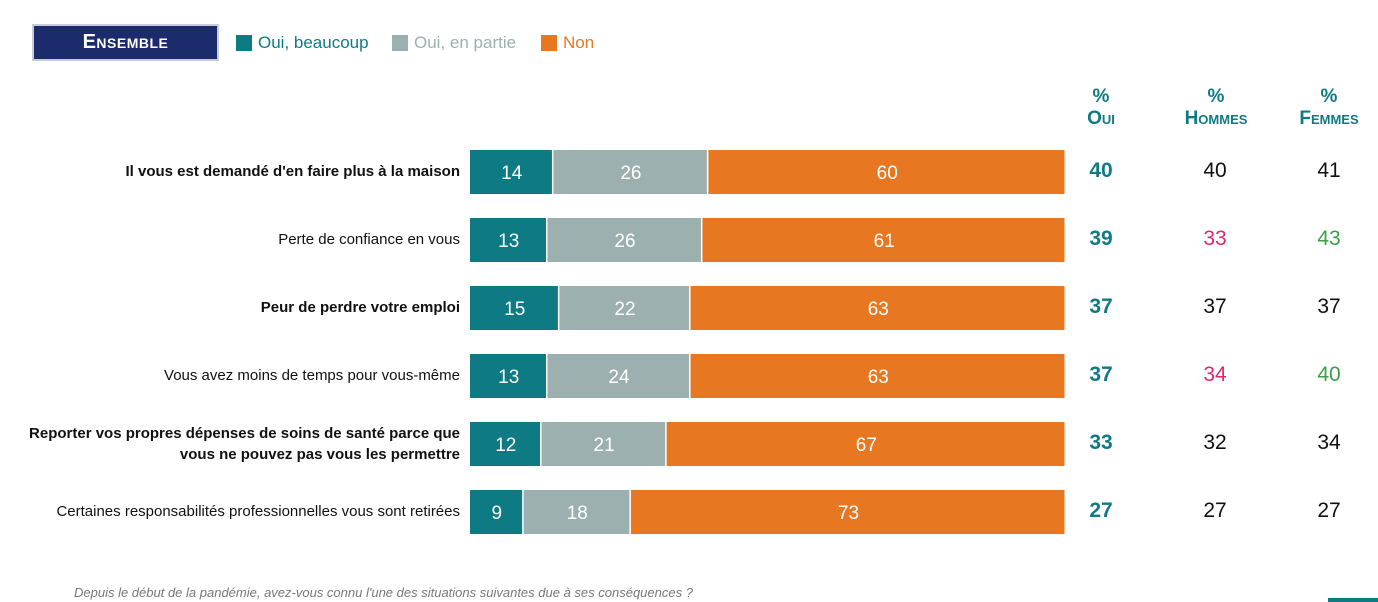 The height and width of the screenshot is (602, 1378). I want to click on ensemble-badge: Ensemble, so click(125, 42).